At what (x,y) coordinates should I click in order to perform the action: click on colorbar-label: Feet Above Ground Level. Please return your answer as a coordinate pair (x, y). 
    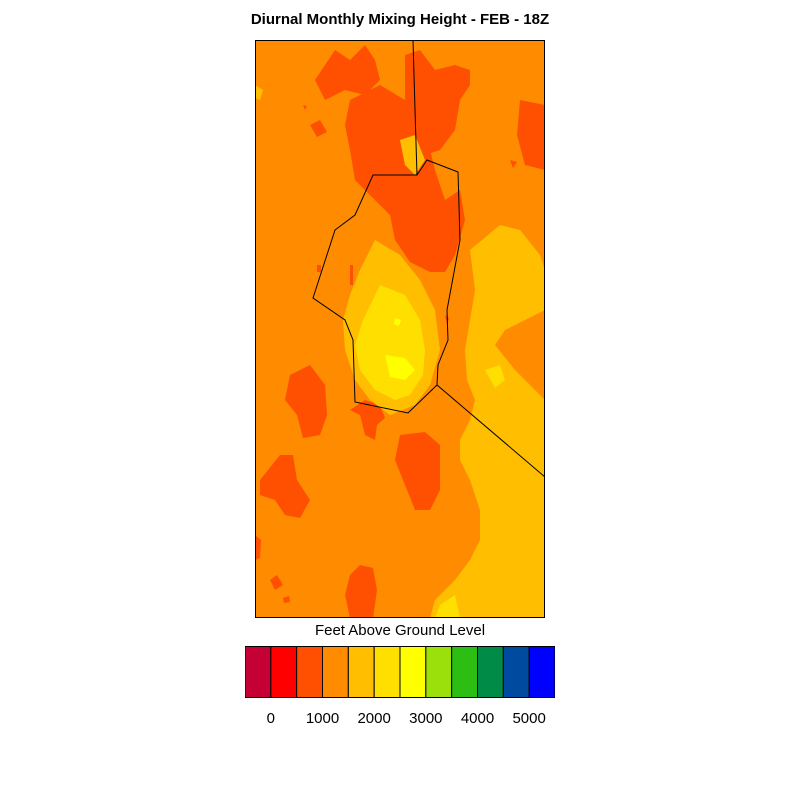
    Looking at the image, I should click on (400, 630).